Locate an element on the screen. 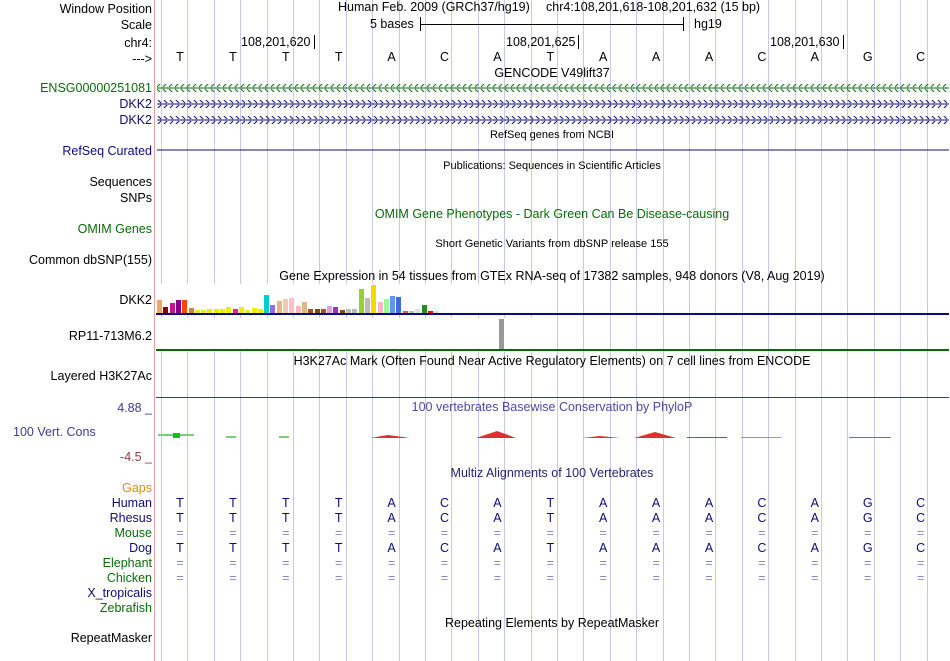 Image resolution: width=950 pixels, height=661 pixels. gencode-track-label-dkk2-b: DKK2 is located at coordinates (135, 120).